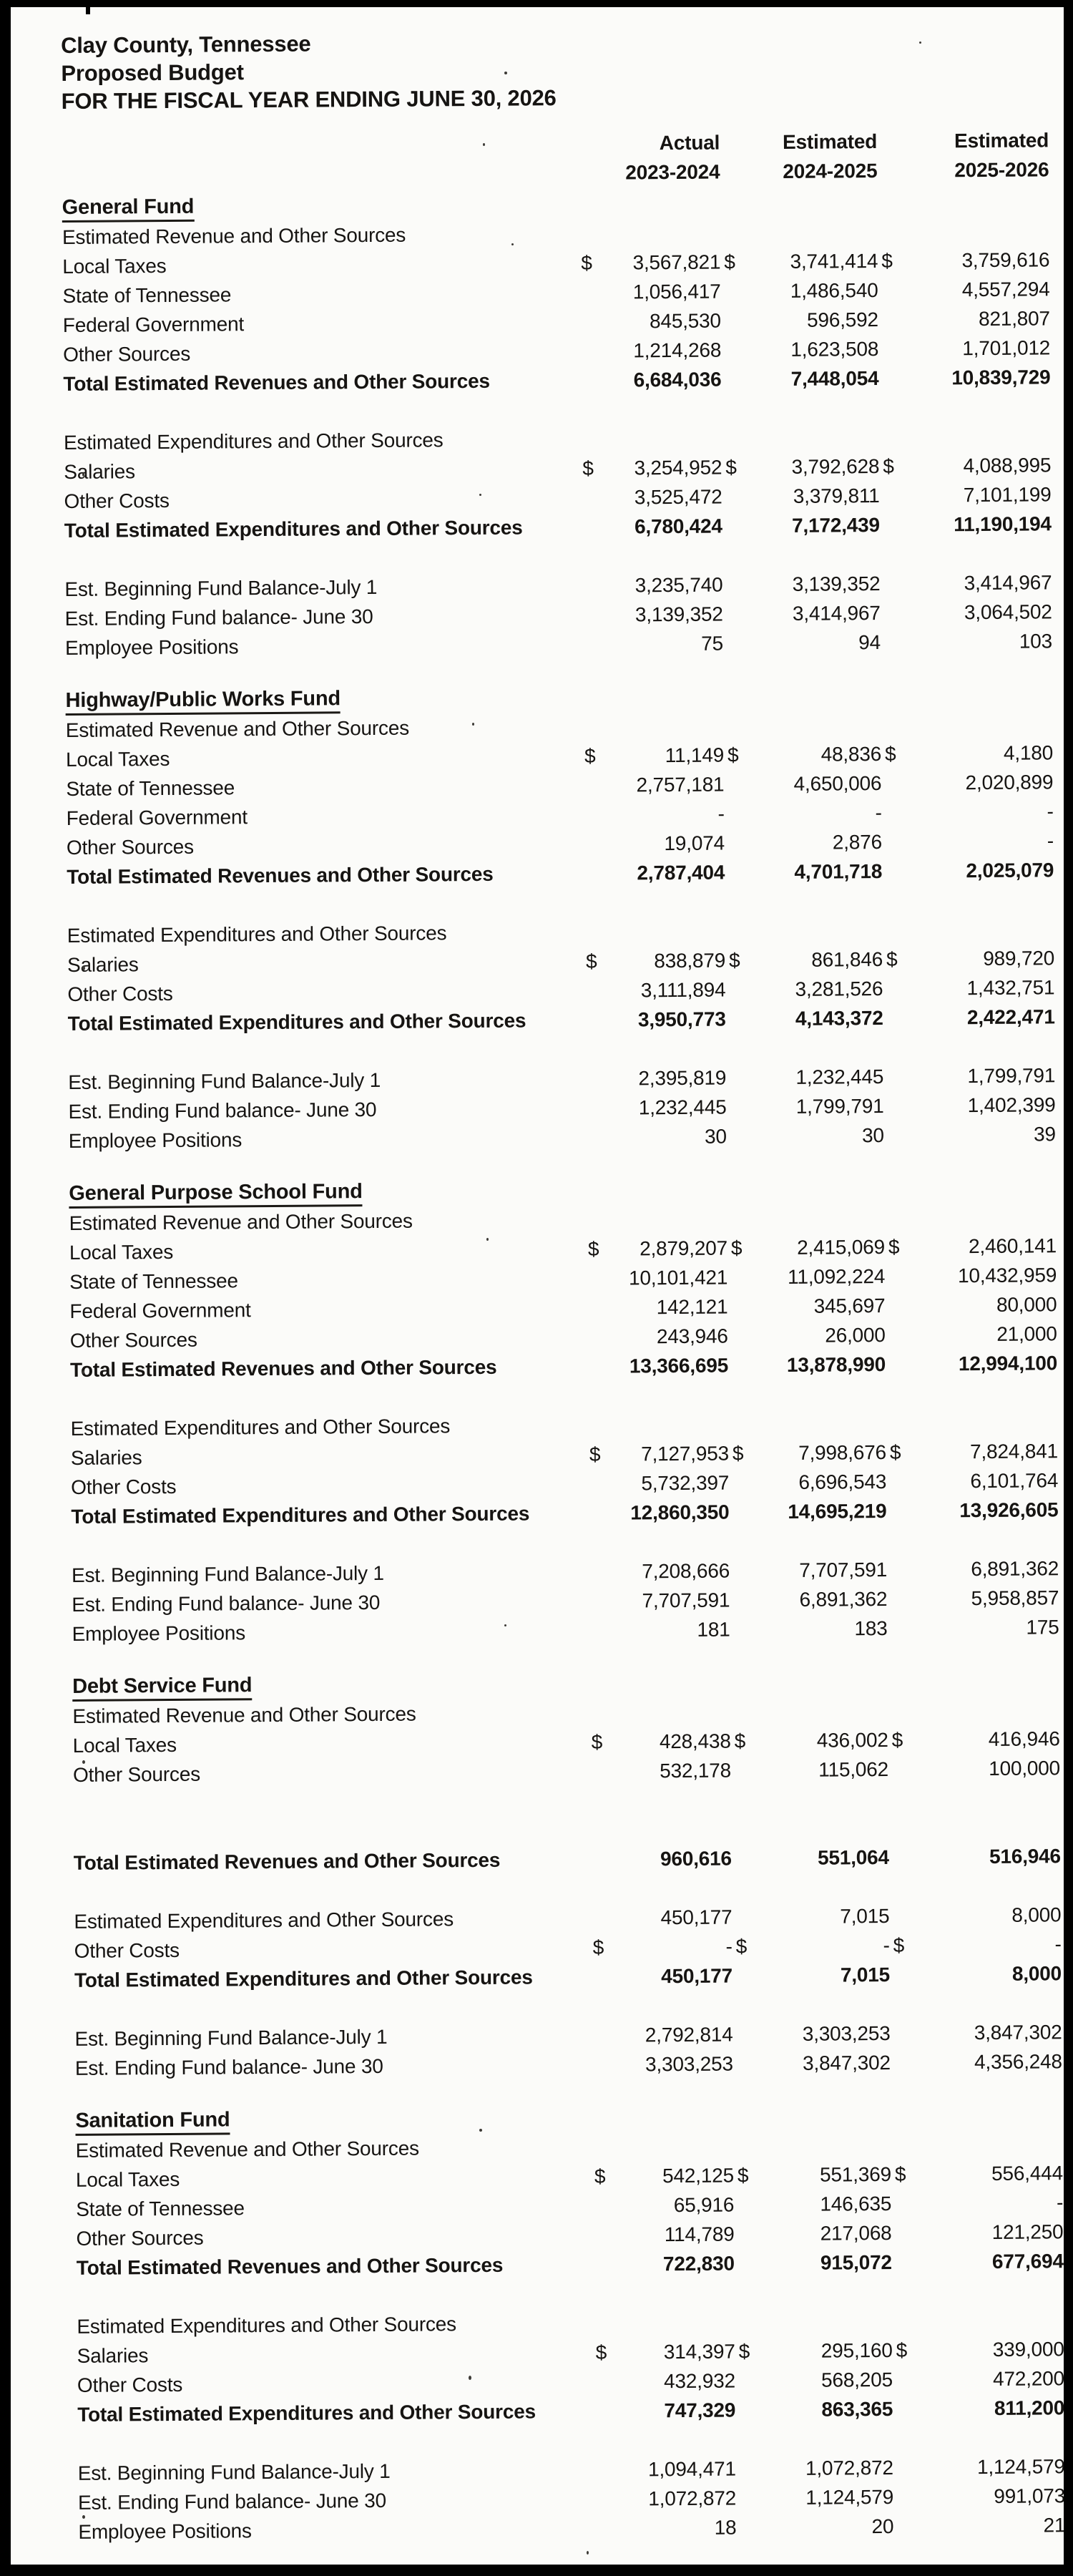  What do you see at coordinates (1010, 870) in the screenshot?
I see `value-cell: 2,025,079` at bounding box center [1010, 870].